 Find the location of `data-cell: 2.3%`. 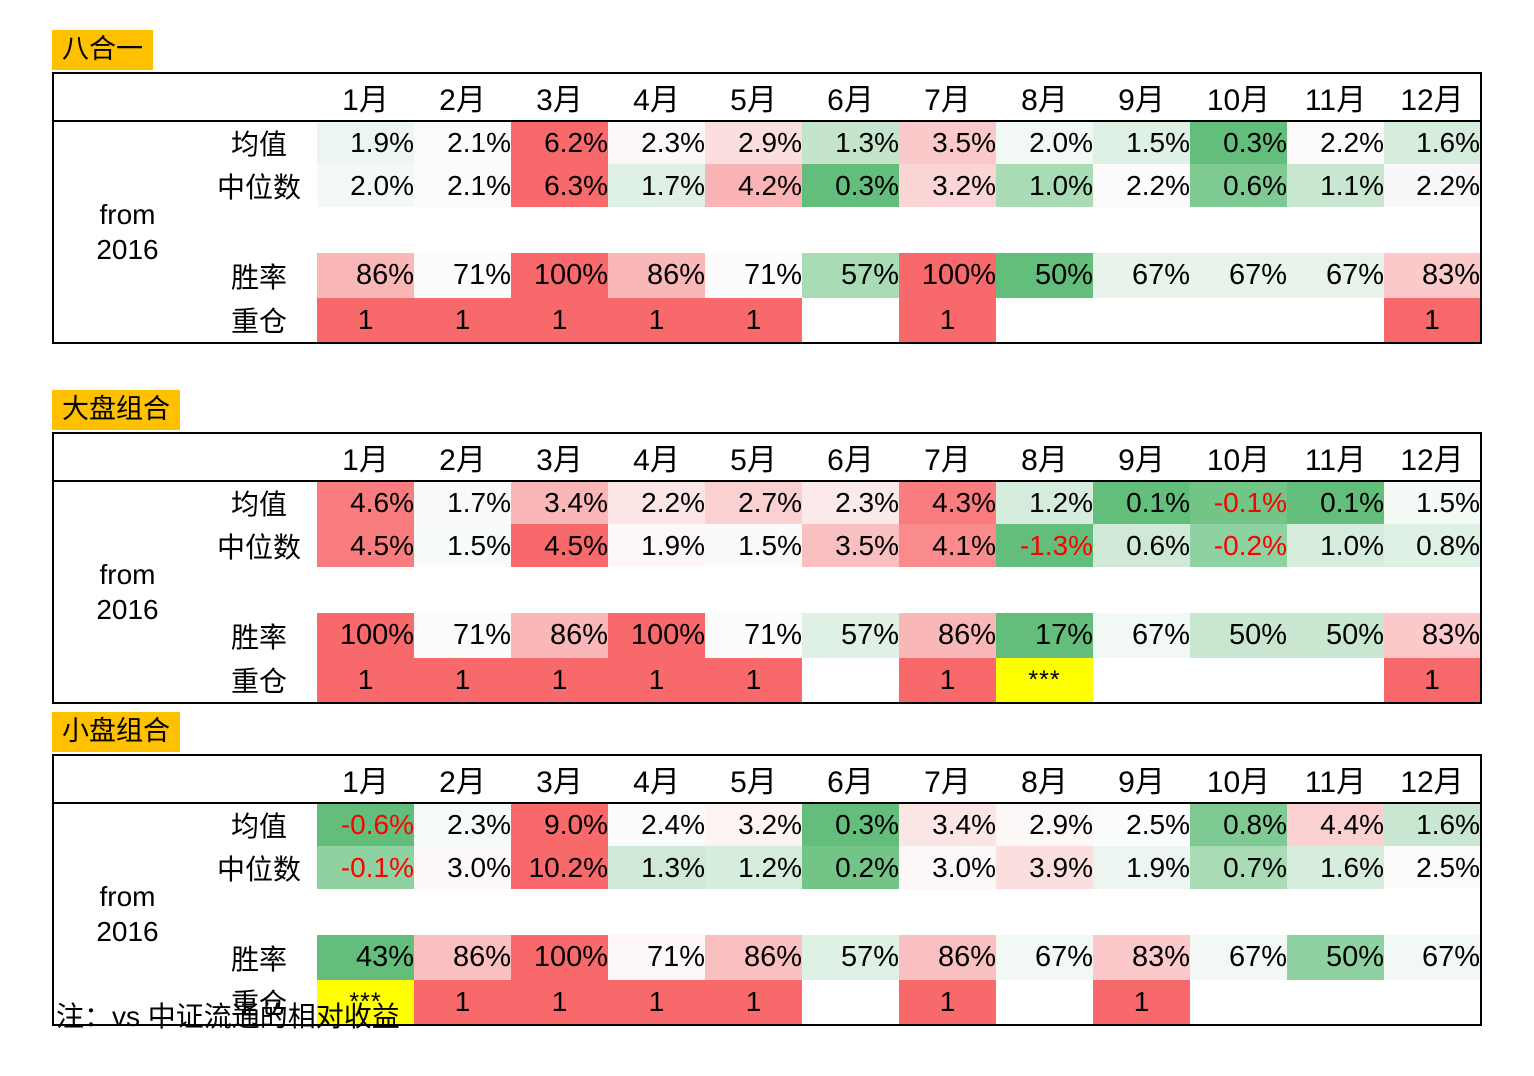

data-cell: 2.3% is located at coordinates (850, 502).